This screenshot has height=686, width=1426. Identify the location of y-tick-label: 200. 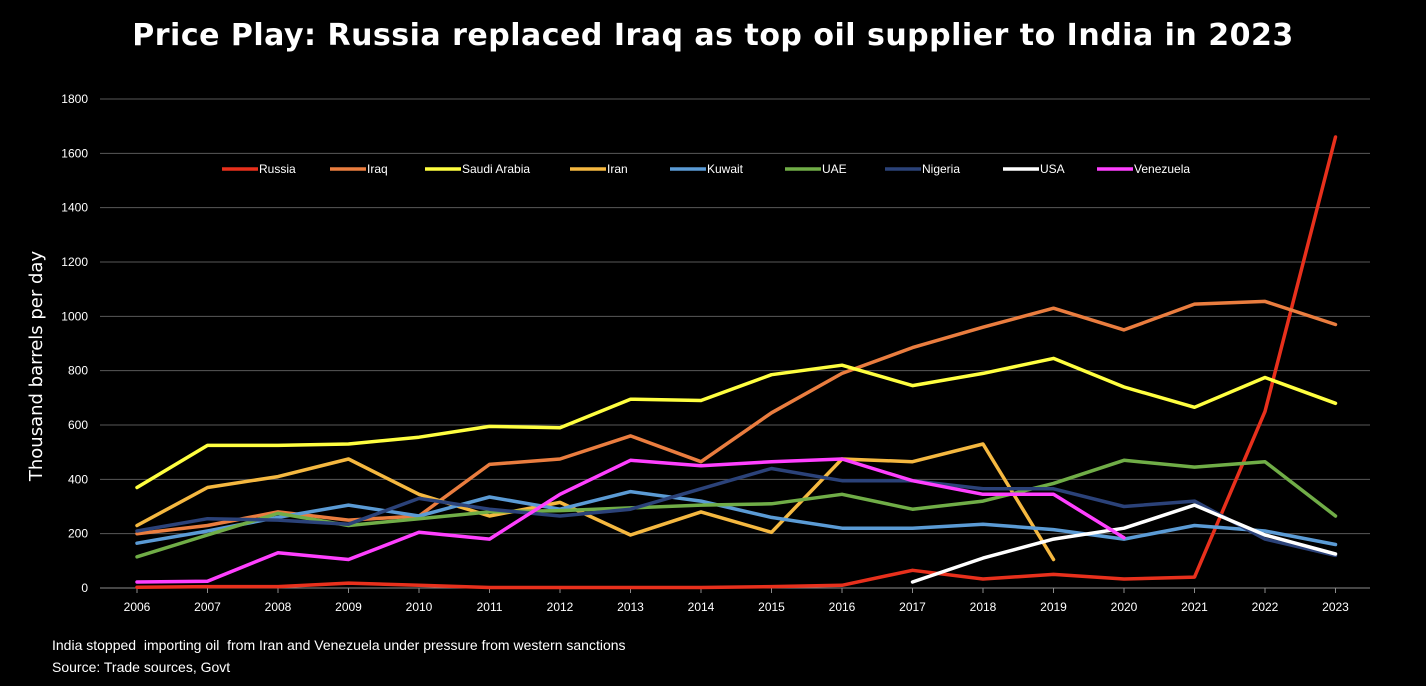
(78, 534).